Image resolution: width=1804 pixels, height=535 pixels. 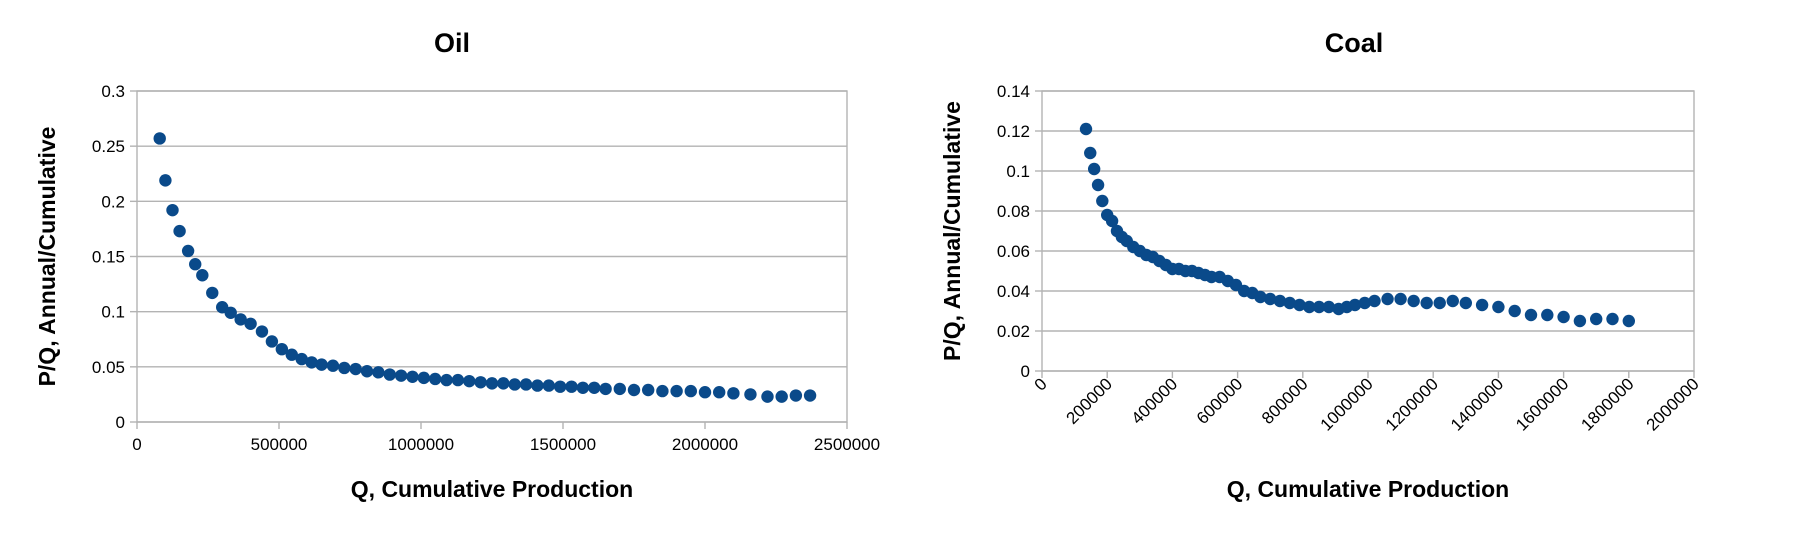 What do you see at coordinates (847, 444) in the screenshot?
I see `oil-x-tick-label: 2500000` at bounding box center [847, 444].